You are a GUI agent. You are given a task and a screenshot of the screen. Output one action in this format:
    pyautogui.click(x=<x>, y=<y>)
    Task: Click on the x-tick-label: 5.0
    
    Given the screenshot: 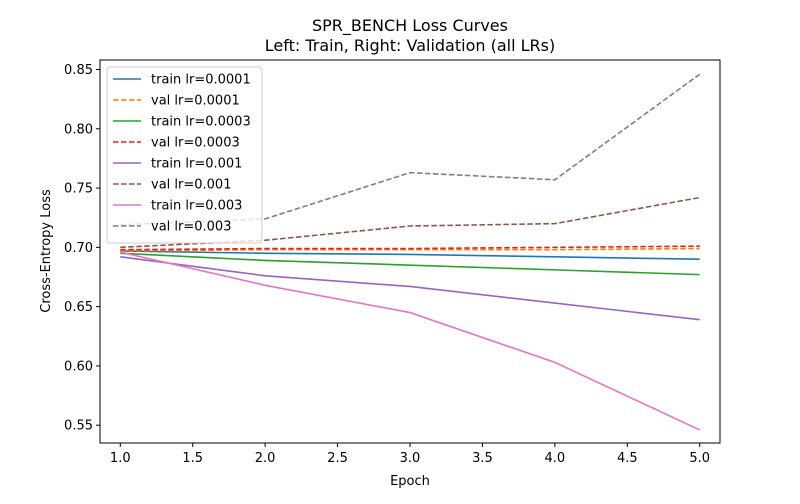 What is the action you would take?
    pyautogui.click(x=699, y=458)
    